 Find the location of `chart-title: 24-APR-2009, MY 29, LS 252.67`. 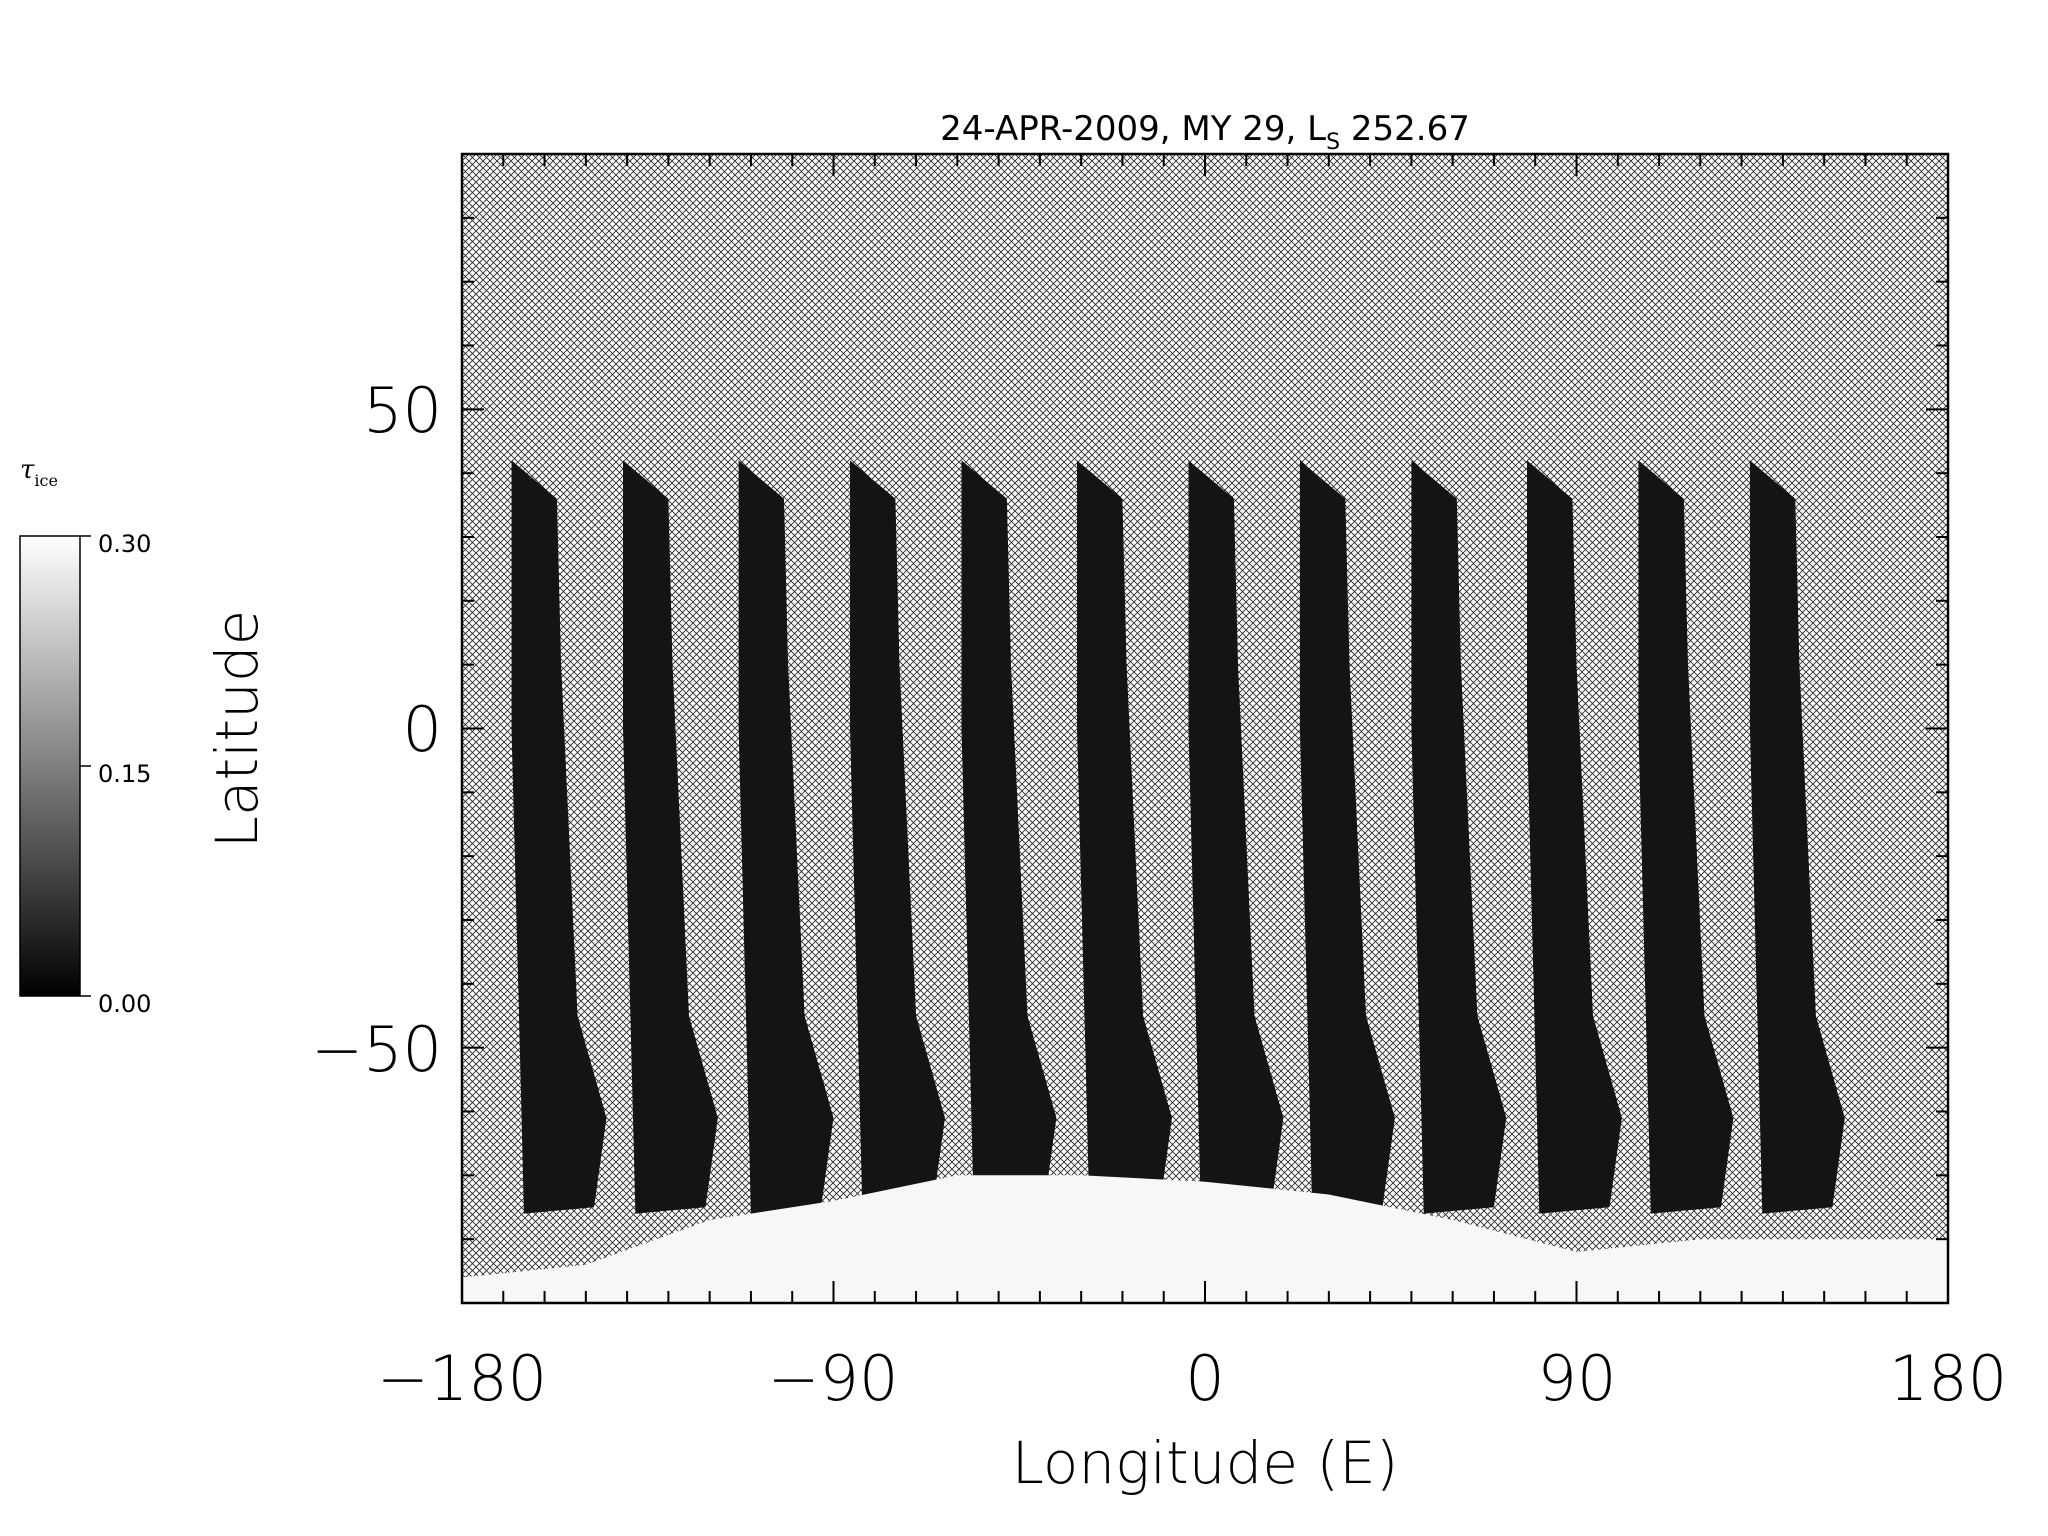

chart-title: 24-APR-2009, MY 29, LS 252.67 is located at coordinates (1205, 132).